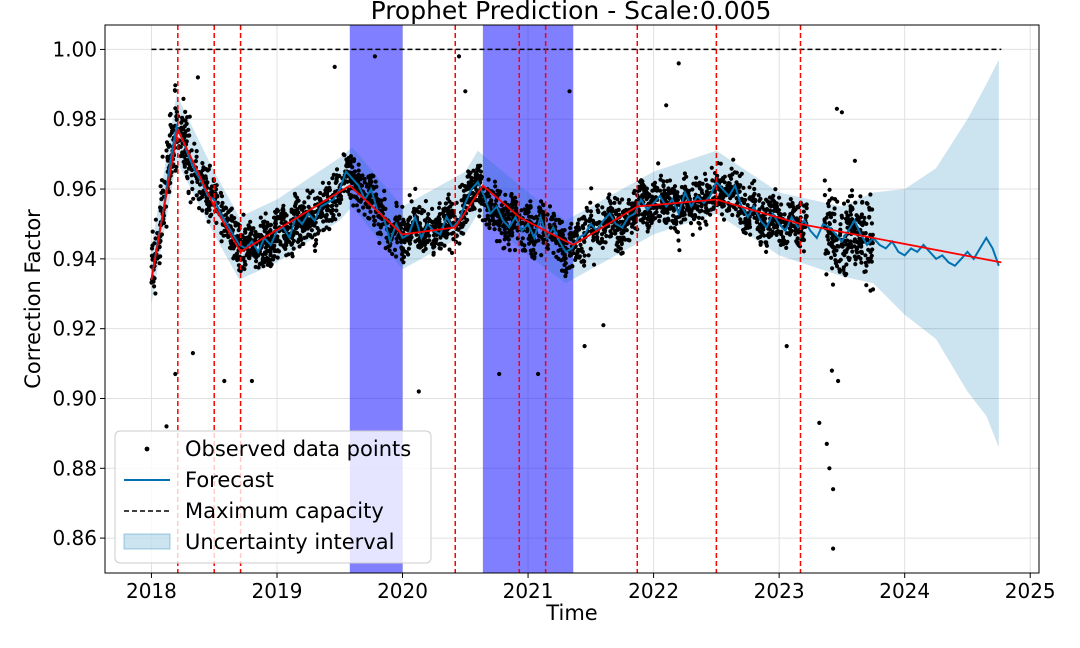 Image resolution: width=1080 pixels, height=648 pixels. Describe the element at coordinates (74, 259) in the screenshot. I see `y-tick-label: 0.94` at that location.